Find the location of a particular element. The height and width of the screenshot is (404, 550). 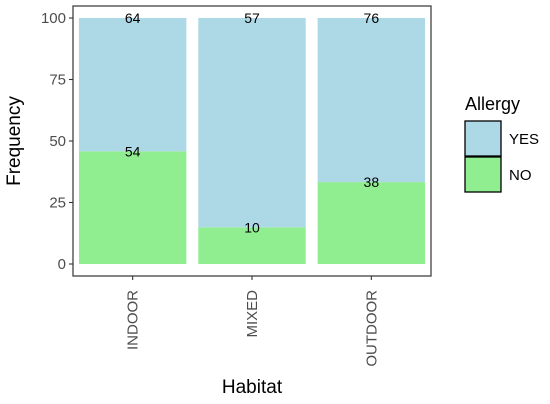

y-axis: 0 25 50 75 100 is located at coordinates (57, 141).